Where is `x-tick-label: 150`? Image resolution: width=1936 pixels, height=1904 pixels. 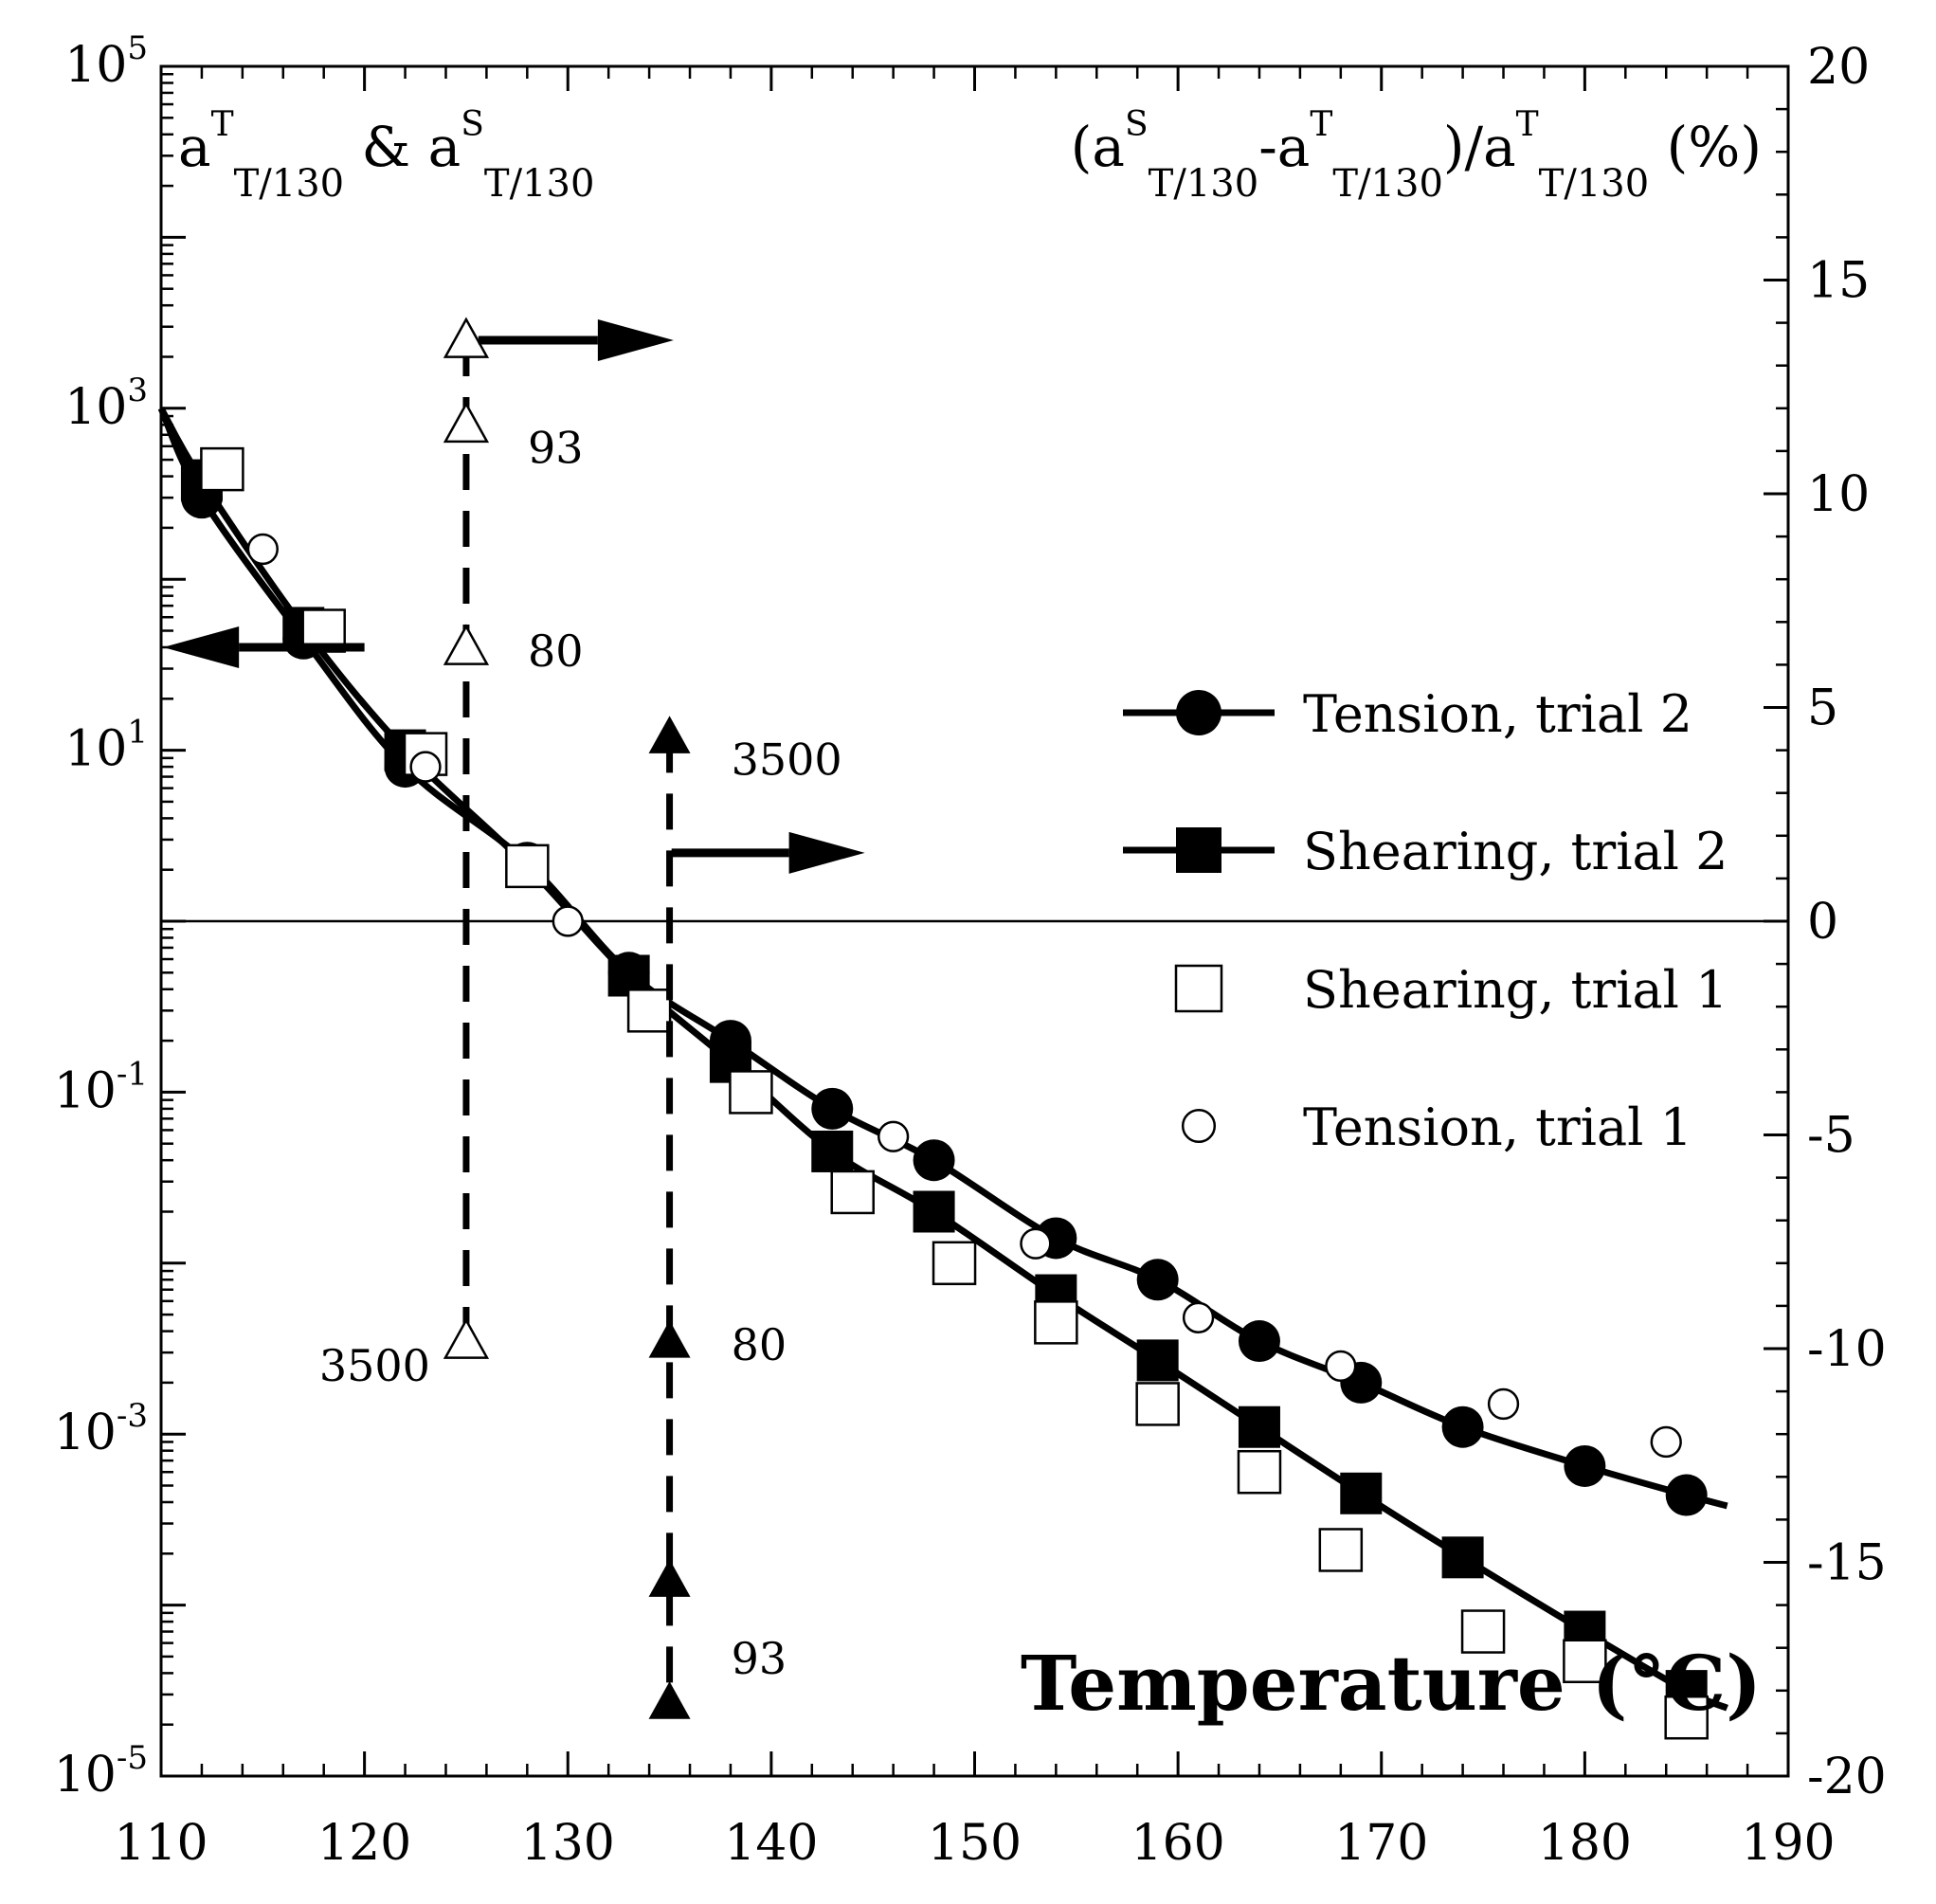
x-tick-label: 150 is located at coordinates (975, 1843).